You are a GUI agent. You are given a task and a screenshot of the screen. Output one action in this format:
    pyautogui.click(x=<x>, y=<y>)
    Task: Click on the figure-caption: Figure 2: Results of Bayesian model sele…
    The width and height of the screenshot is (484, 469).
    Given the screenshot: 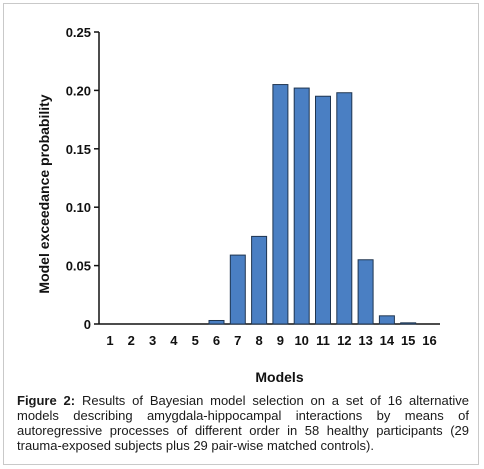 What is the action you would take?
    pyautogui.click(x=243, y=423)
    